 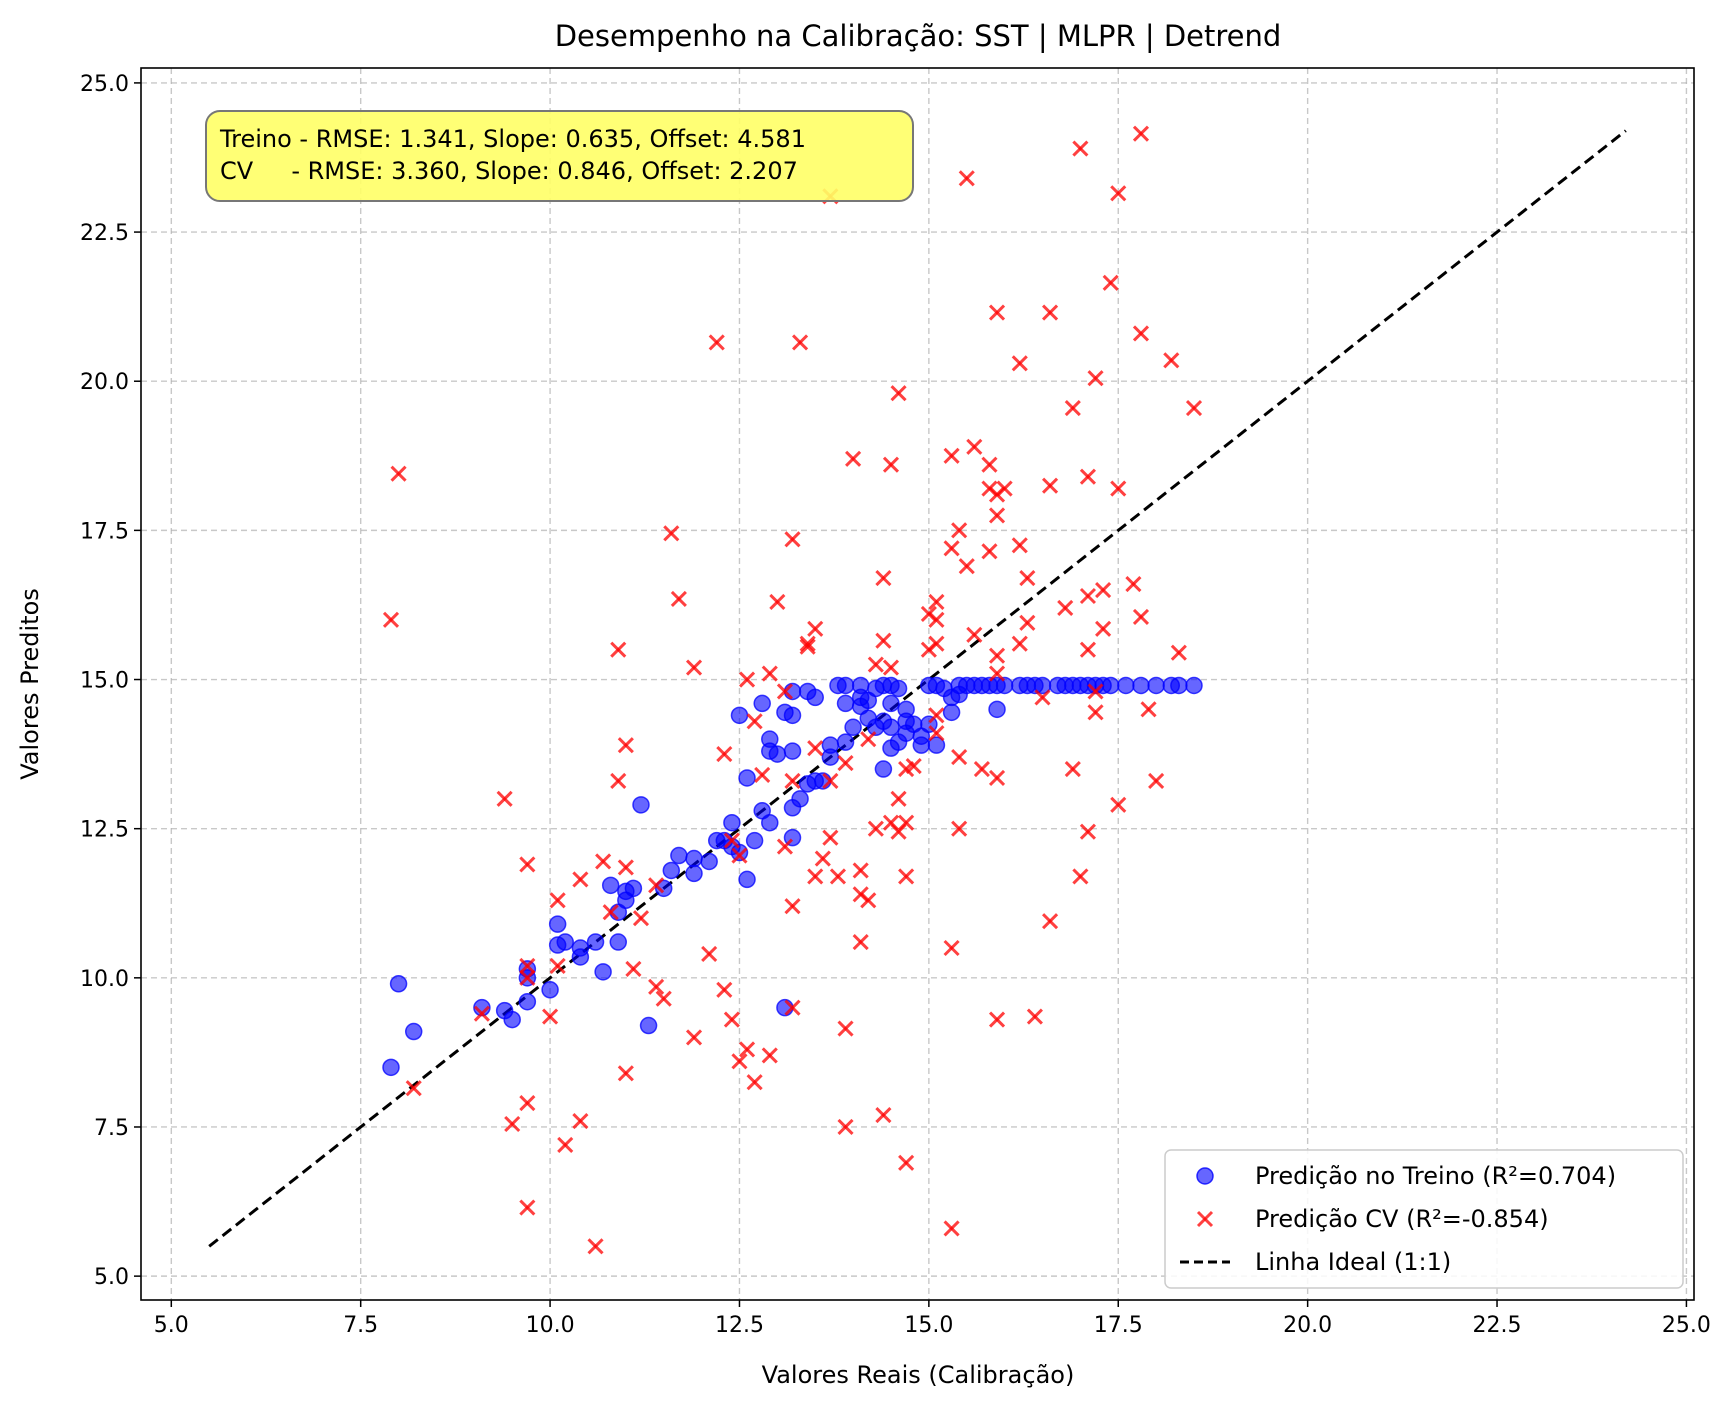 What do you see at coordinates (1118, 1325) in the screenshot?
I see `x-tick-label: 17.5` at bounding box center [1118, 1325].